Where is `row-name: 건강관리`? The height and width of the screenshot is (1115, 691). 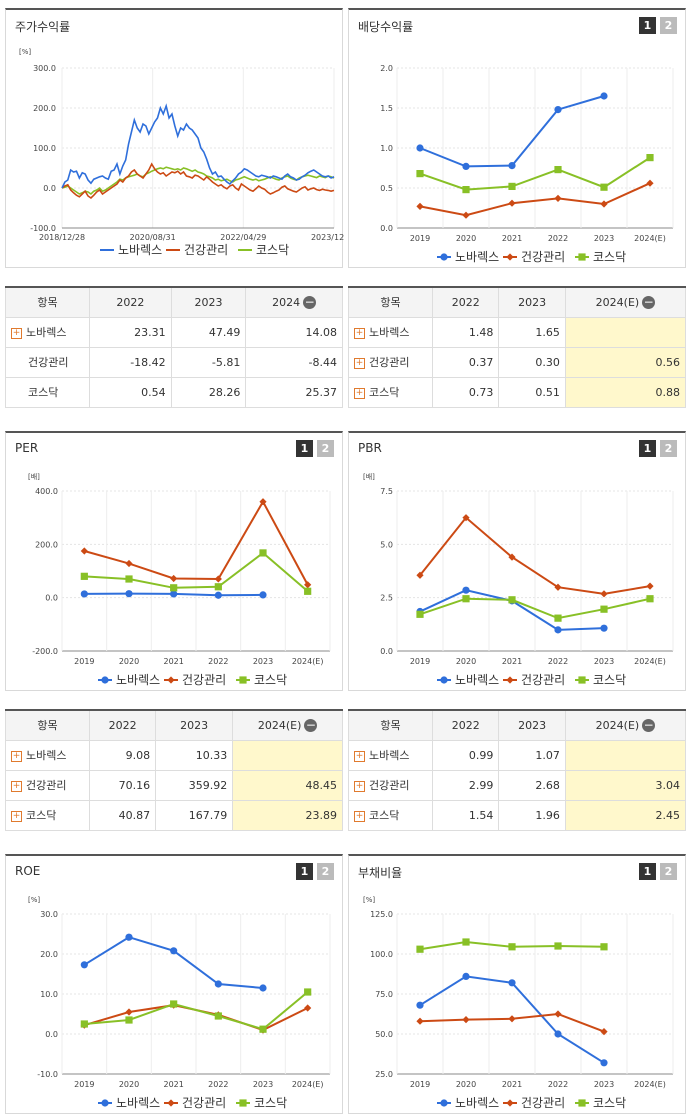
row-name: 건강관리 is located at coordinates (389, 362).